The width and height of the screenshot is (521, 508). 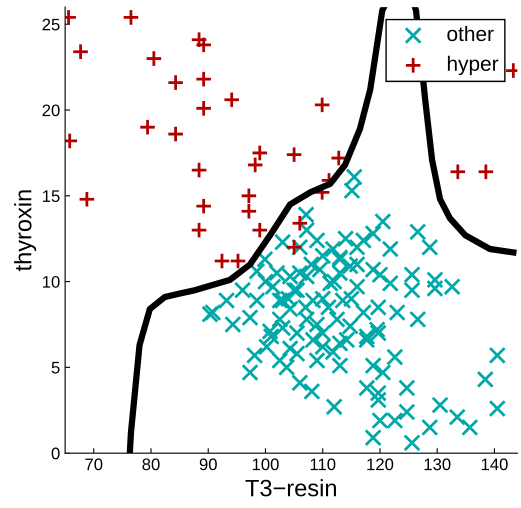 I want to click on y-tick-label: 10, so click(x=51, y=282).